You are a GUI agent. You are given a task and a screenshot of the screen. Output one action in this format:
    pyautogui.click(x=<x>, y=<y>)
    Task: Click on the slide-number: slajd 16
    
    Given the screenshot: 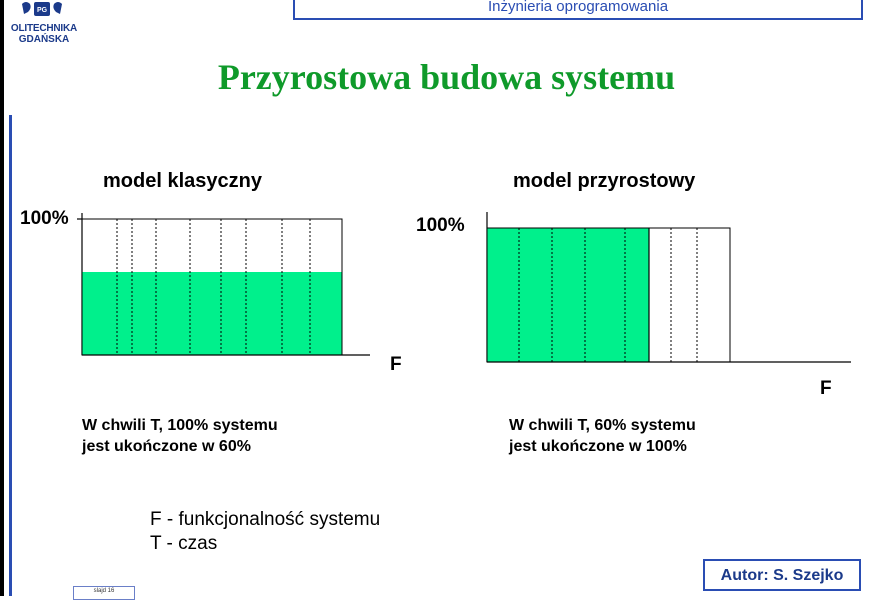 What is the action you would take?
    pyautogui.click(x=104, y=591)
    